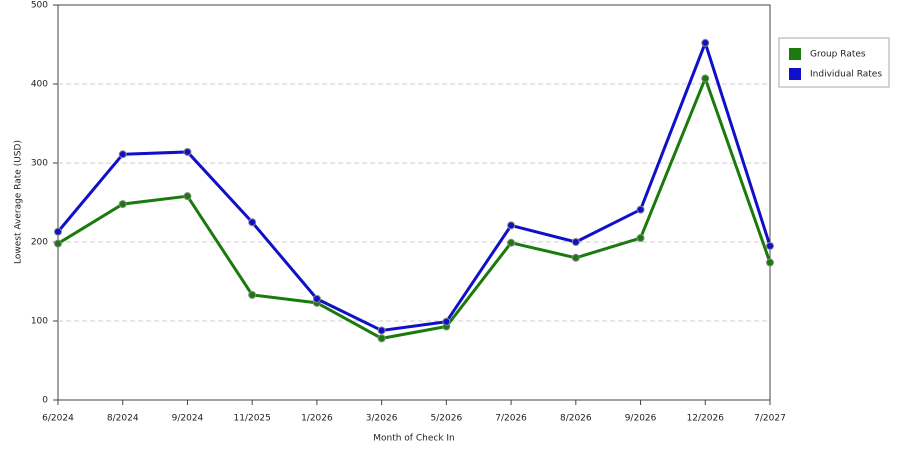 The image size is (900, 450). What do you see at coordinates (641, 419) in the screenshot?
I see `x-tick-label: 9/2026` at bounding box center [641, 419].